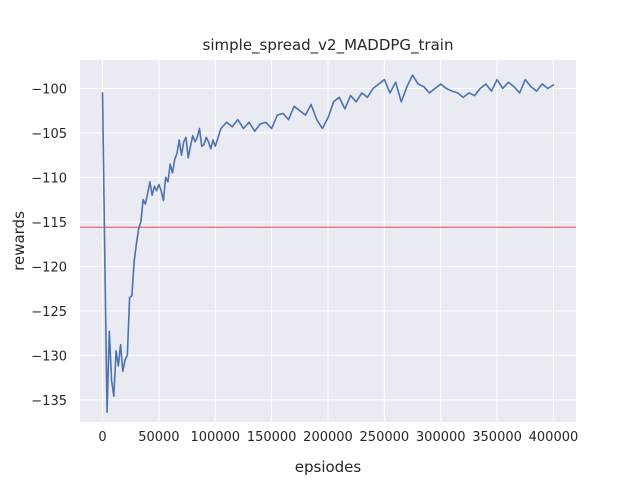 The height and width of the screenshot is (480, 640). Describe the element at coordinates (215, 437) in the screenshot. I see `x-tick-label: 100000` at that location.